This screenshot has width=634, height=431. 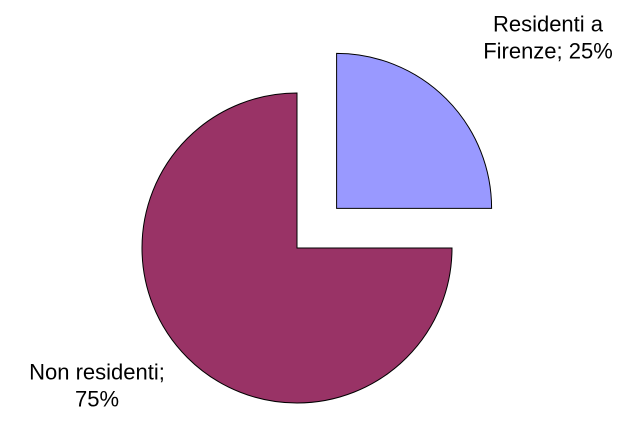 What do you see at coordinates (97, 372) in the screenshot?
I see `slice-label-2-line-1: Non residenti;` at bounding box center [97, 372].